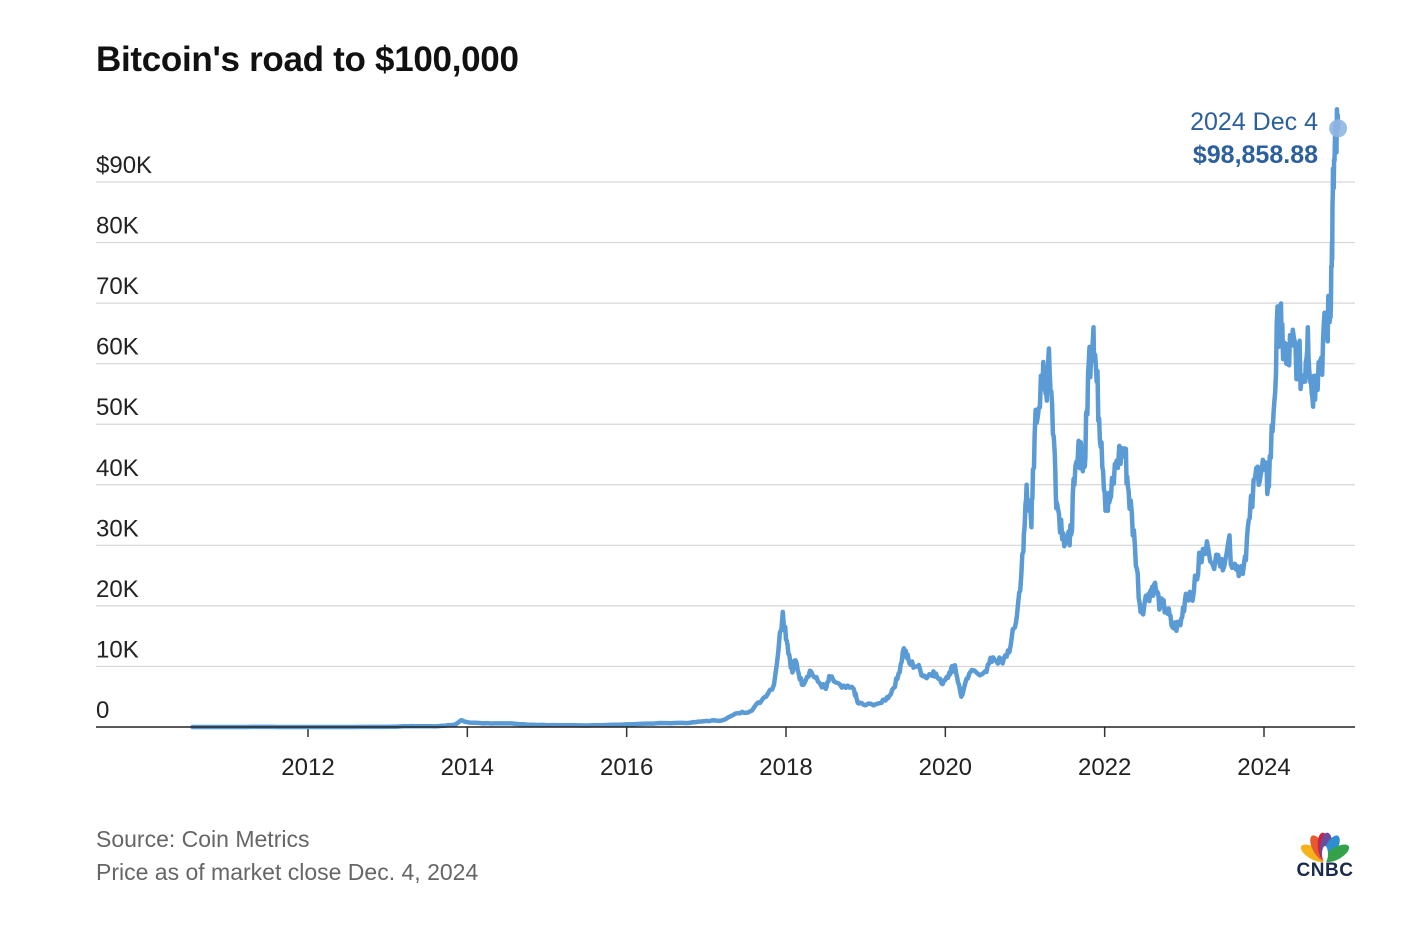  I want to click on cnbc-logo-text: CNBC, so click(1325, 870).